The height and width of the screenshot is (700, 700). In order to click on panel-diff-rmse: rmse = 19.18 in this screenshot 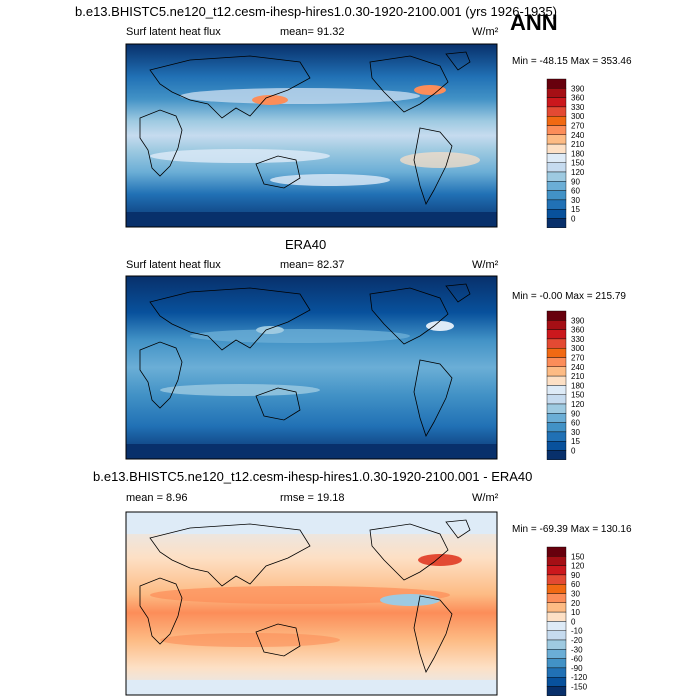, I will do `click(312, 498)`.